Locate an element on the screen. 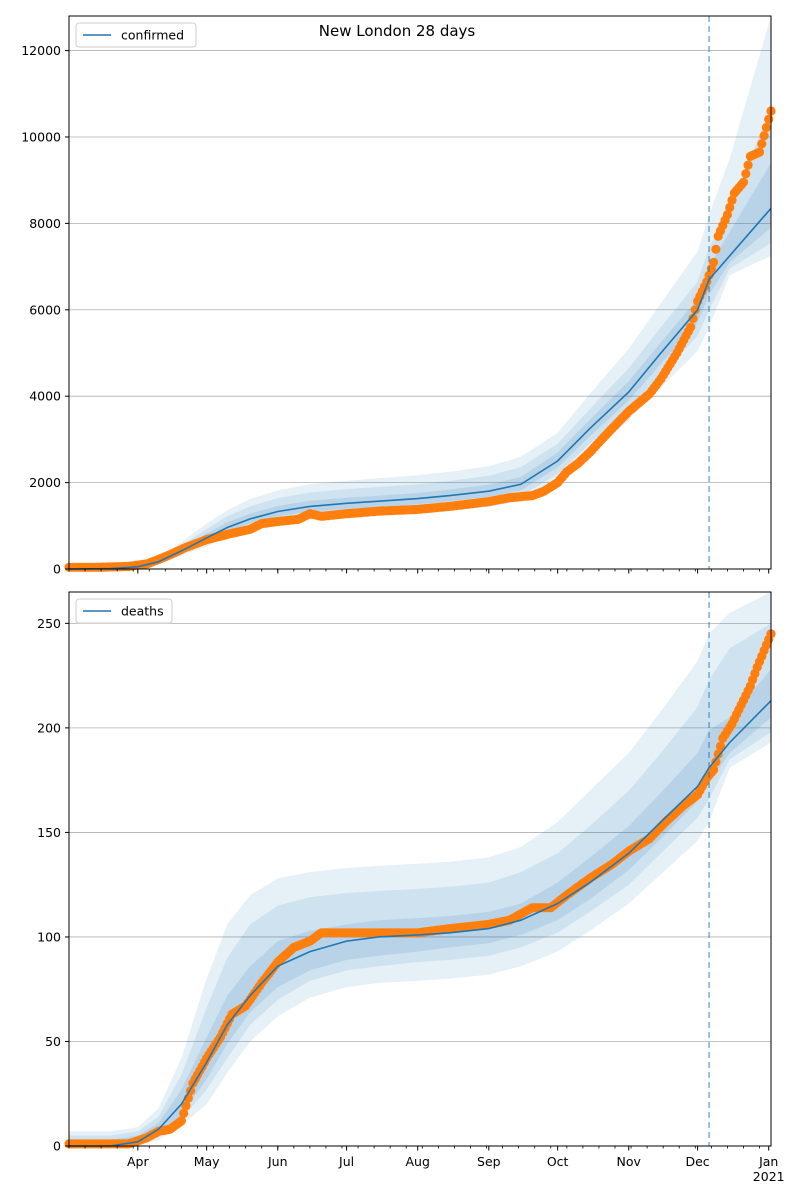 The width and height of the screenshot is (800, 1200). x-tick-label-line: Nov is located at coordinates (629, 1161).